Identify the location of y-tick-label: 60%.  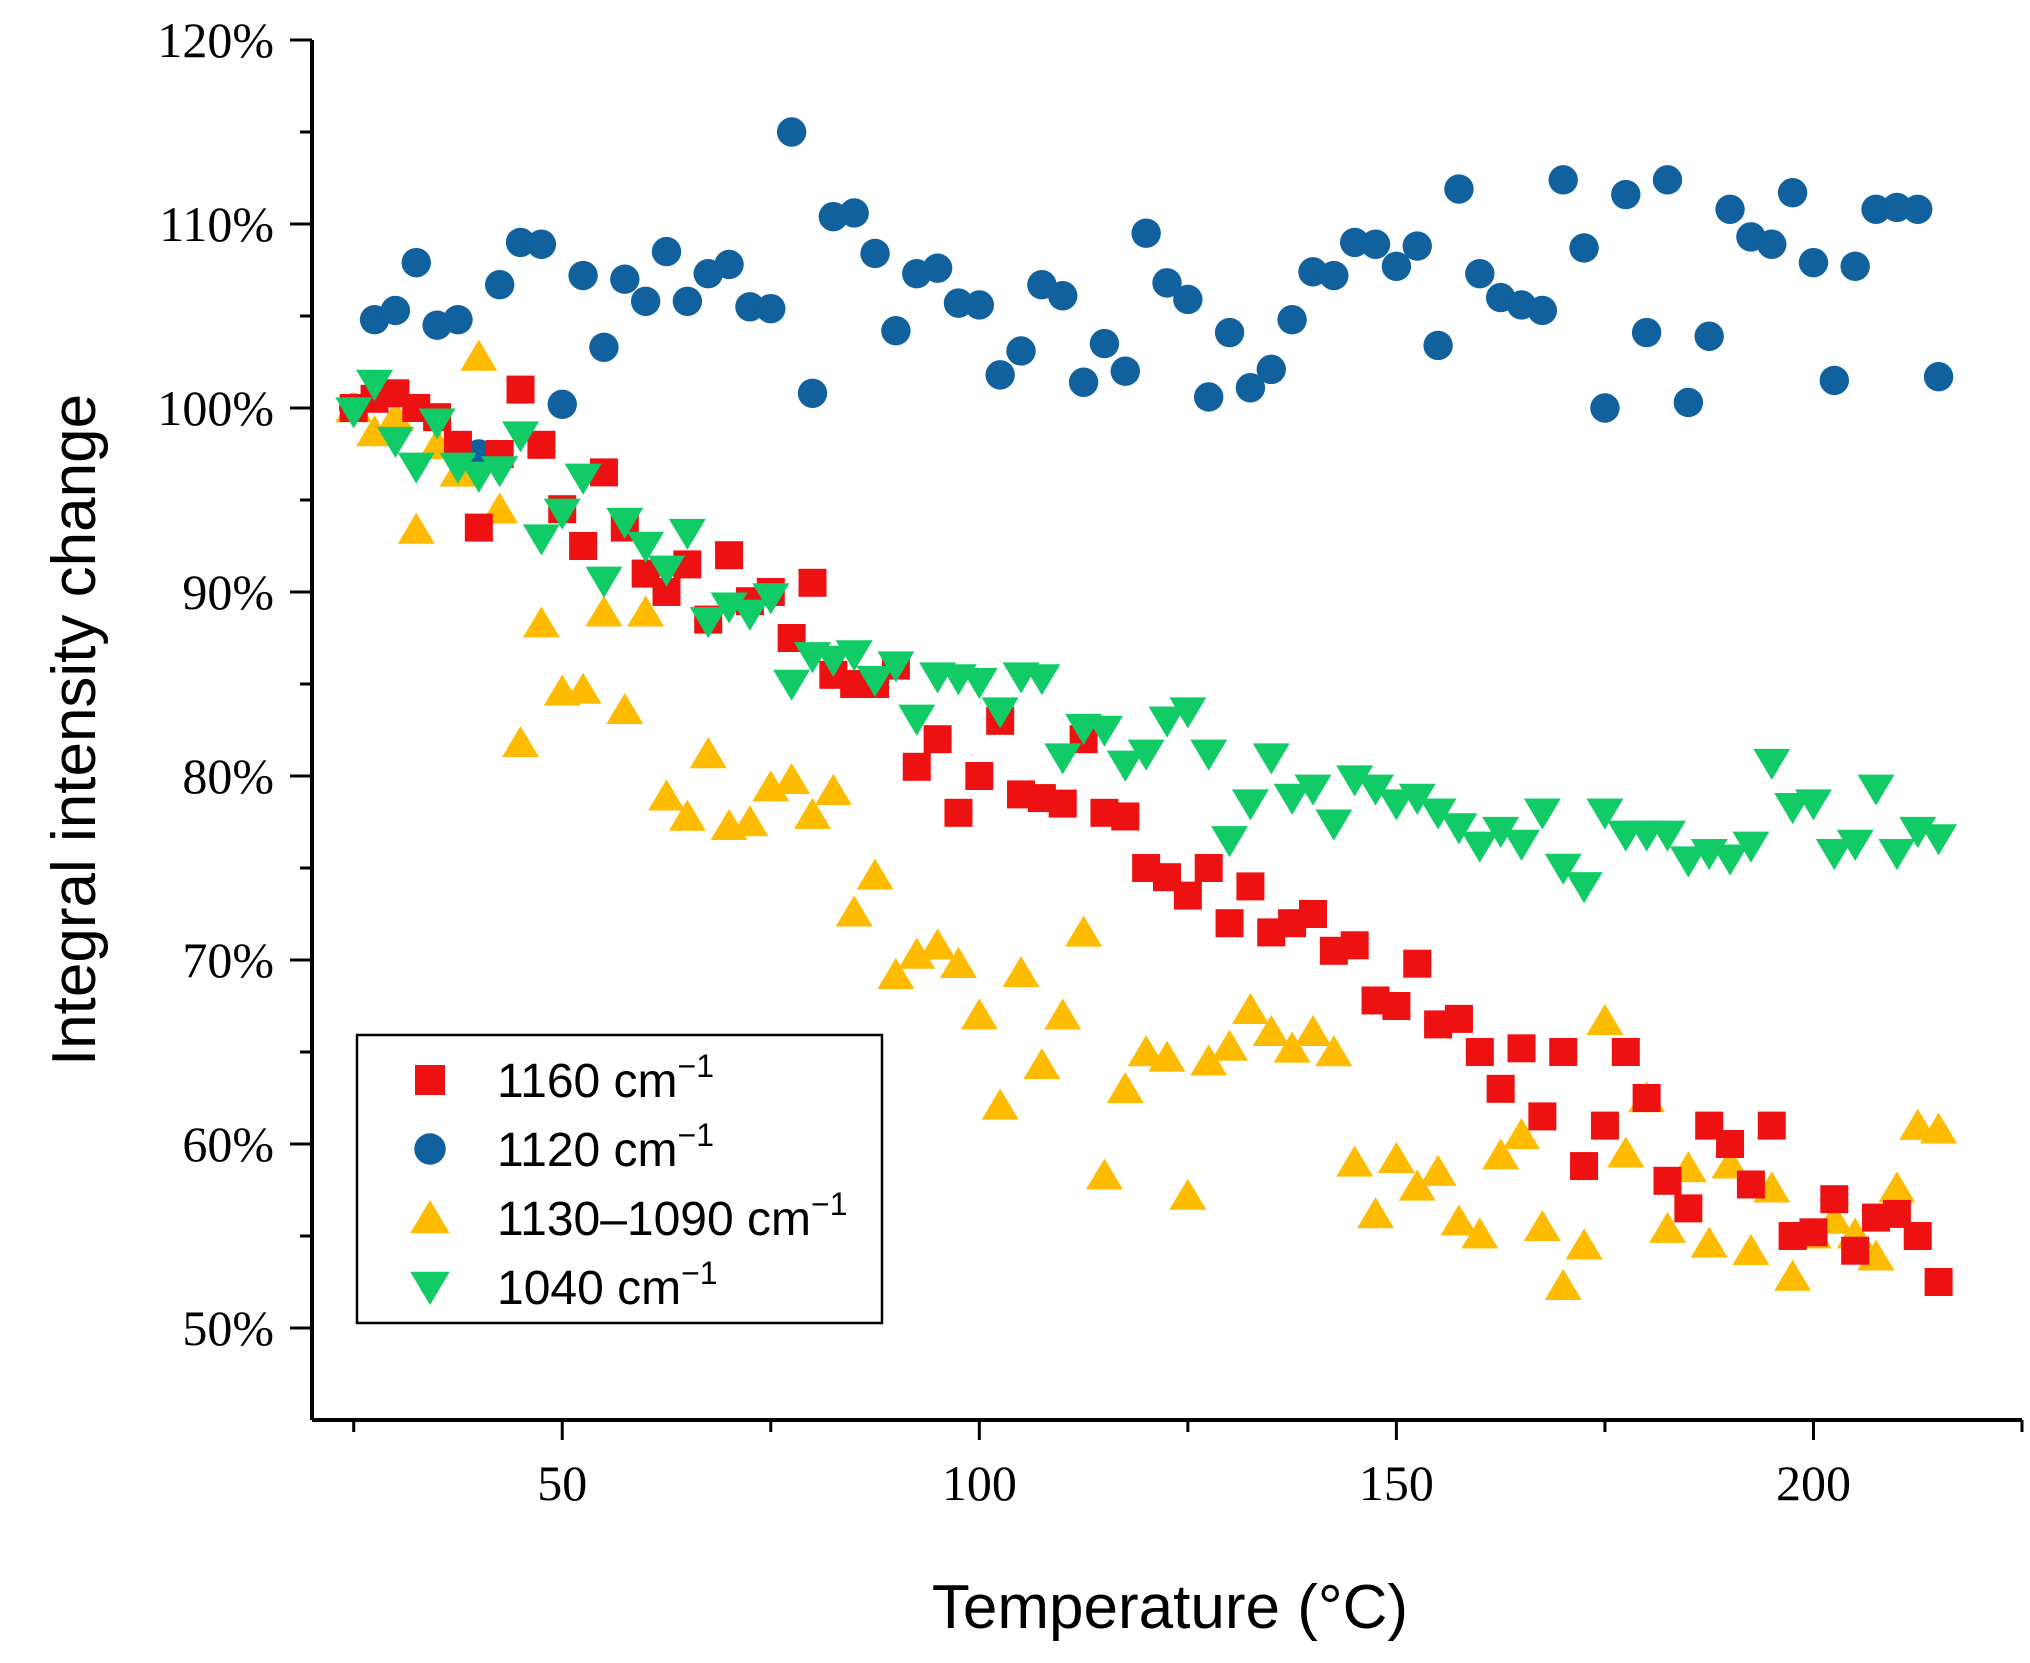
(228, 1144).